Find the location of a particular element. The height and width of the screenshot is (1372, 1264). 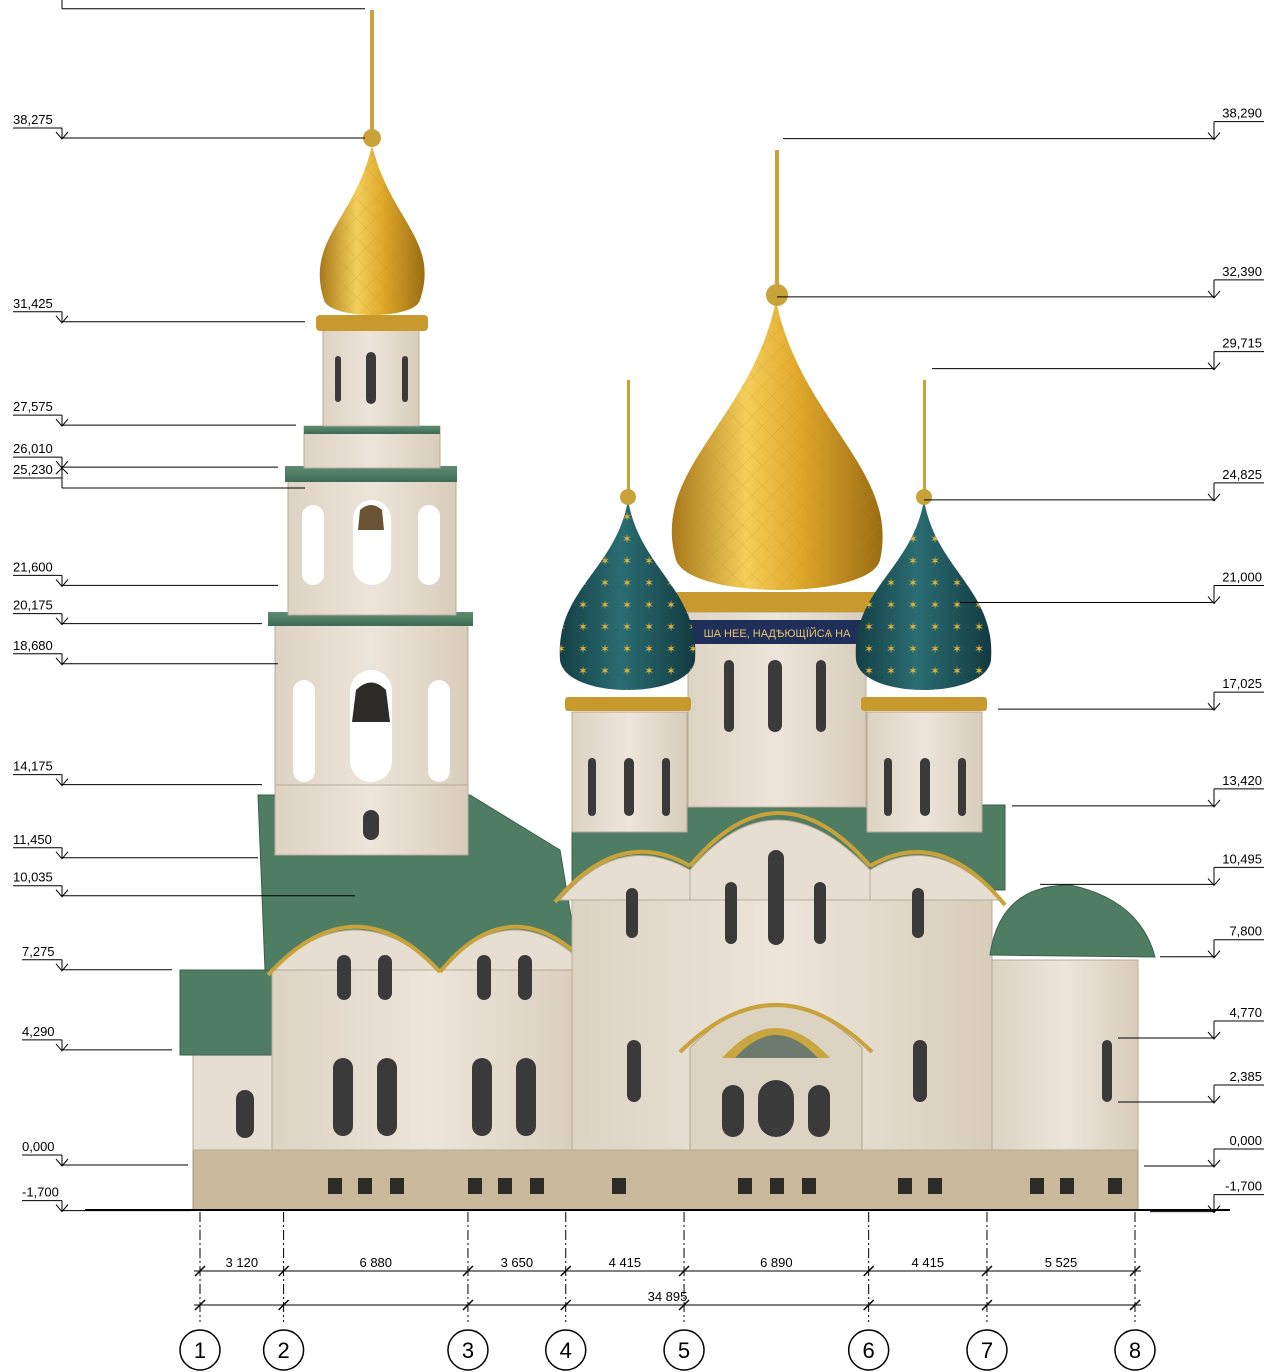

axis-label: 6 is located at coordinates (869, 1350).